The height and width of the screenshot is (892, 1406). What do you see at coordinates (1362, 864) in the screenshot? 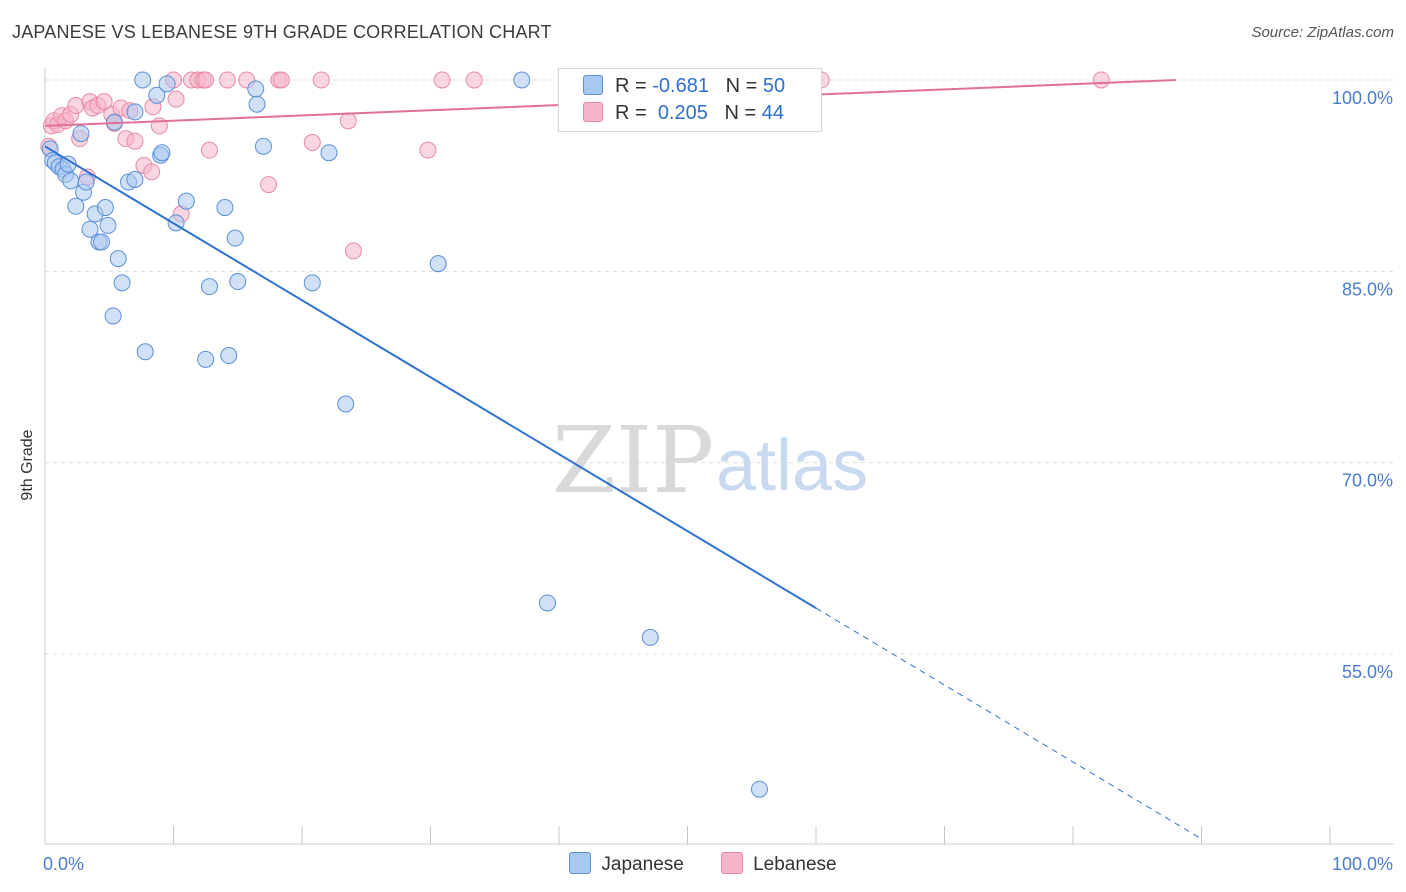
I see `x-tick-label: 100.0%` at bounding box center [1362, 864].